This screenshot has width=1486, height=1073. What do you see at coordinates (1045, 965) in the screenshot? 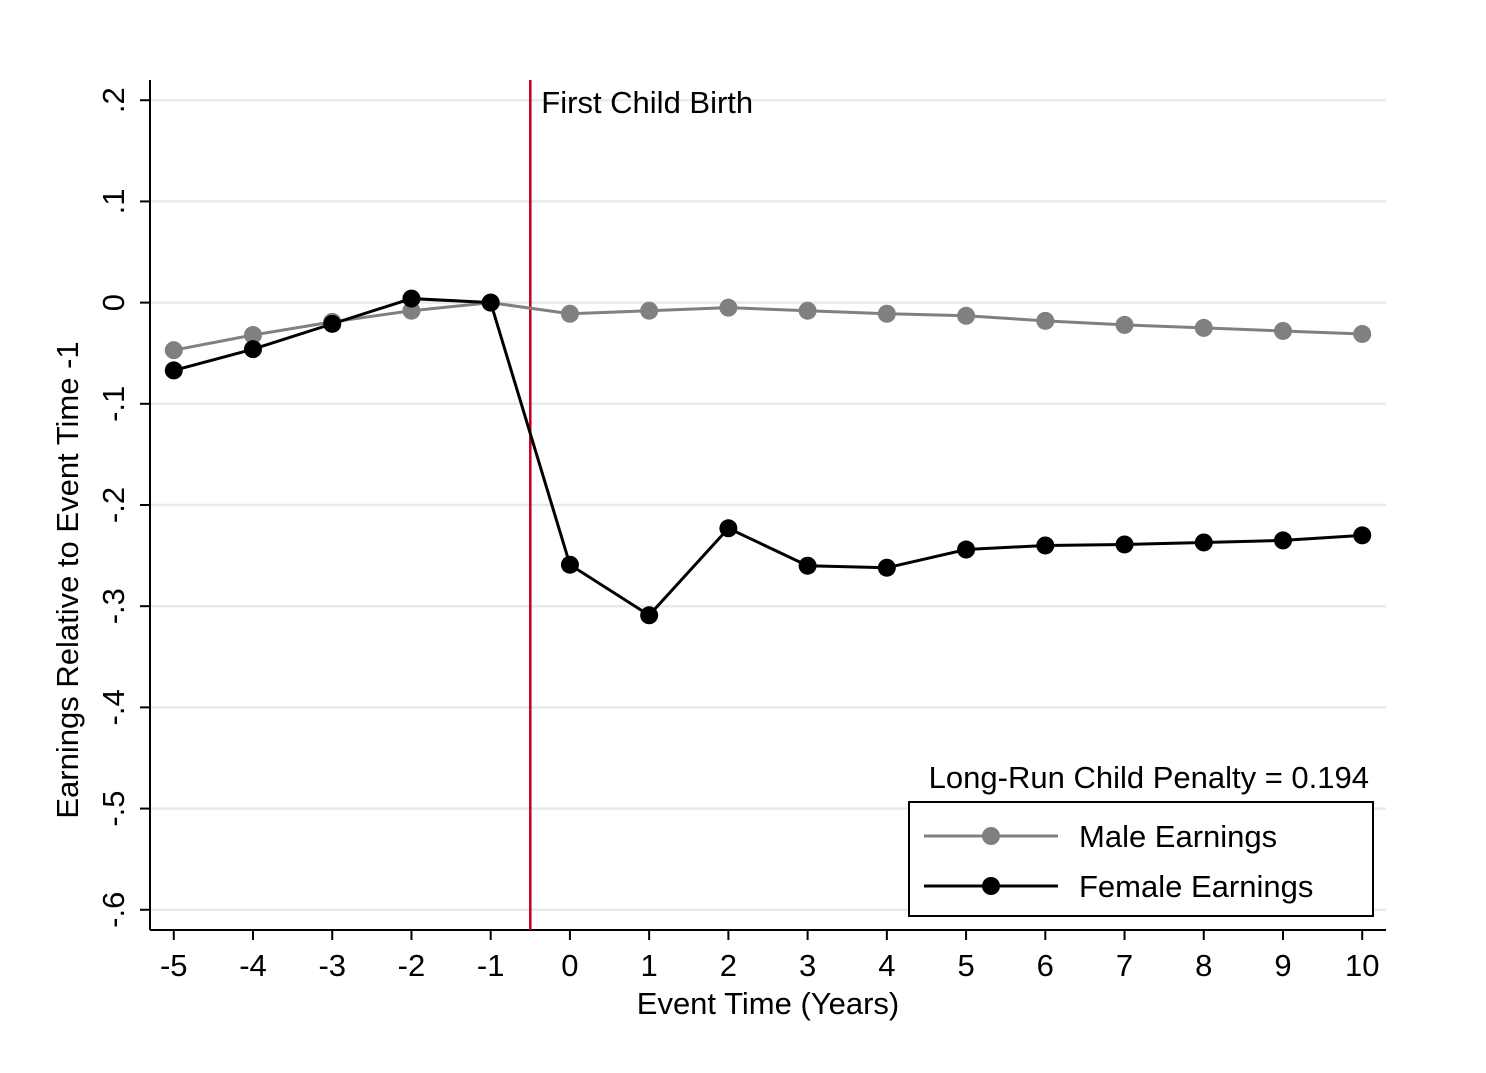
I see `x-tick-label: 6` at bounding box center [1045, 965].